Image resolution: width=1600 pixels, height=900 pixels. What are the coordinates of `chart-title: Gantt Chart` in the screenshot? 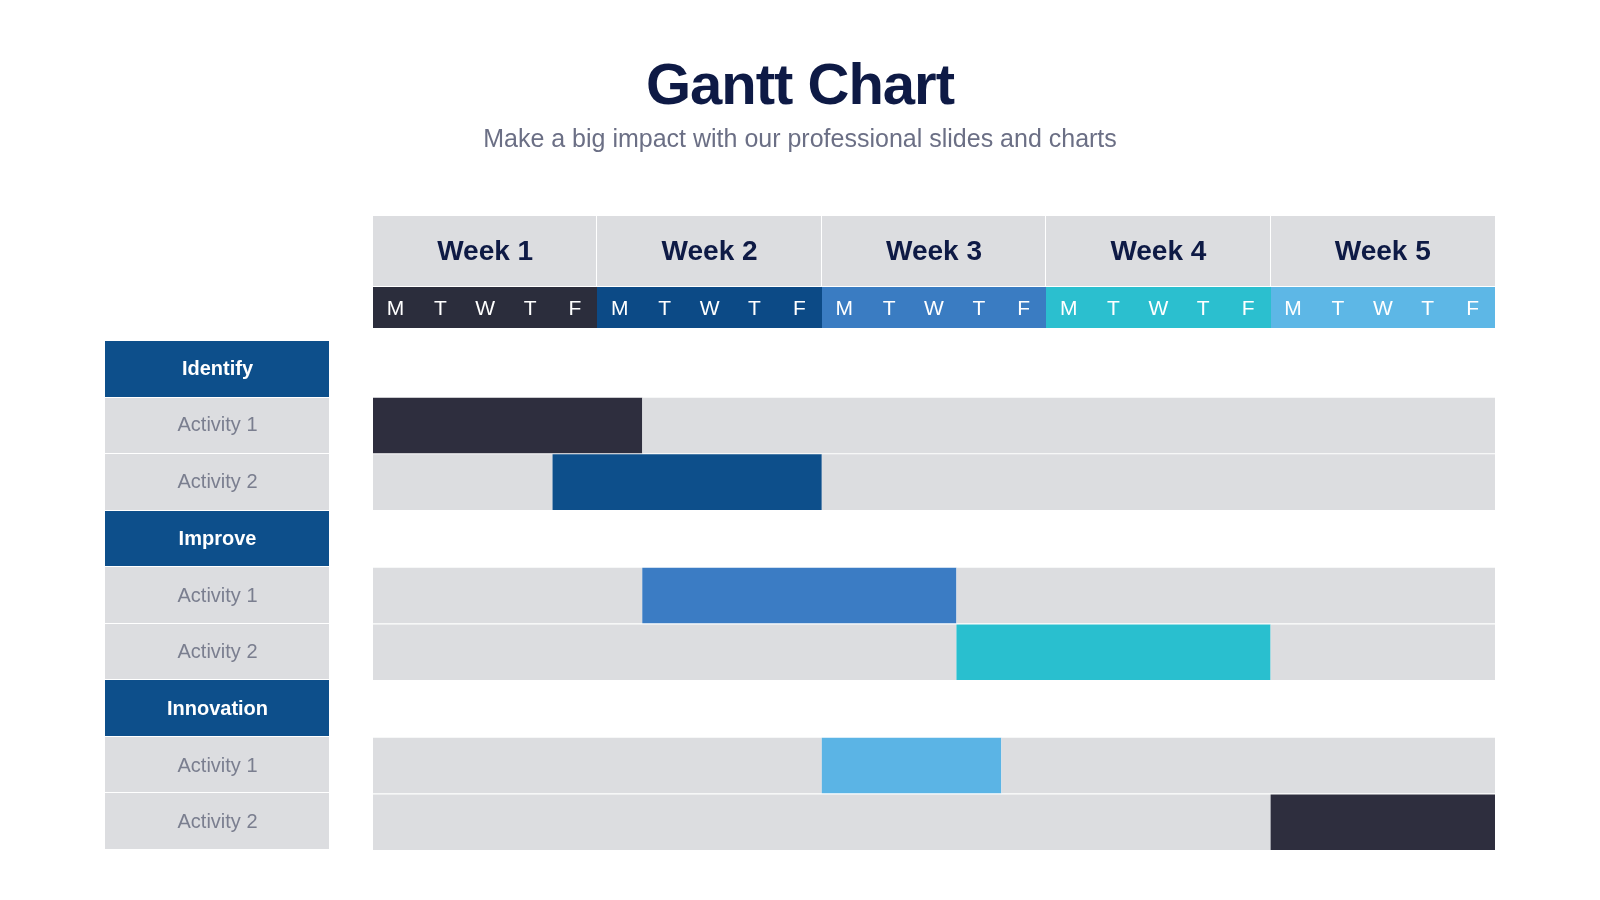 It's located at (800, 83).